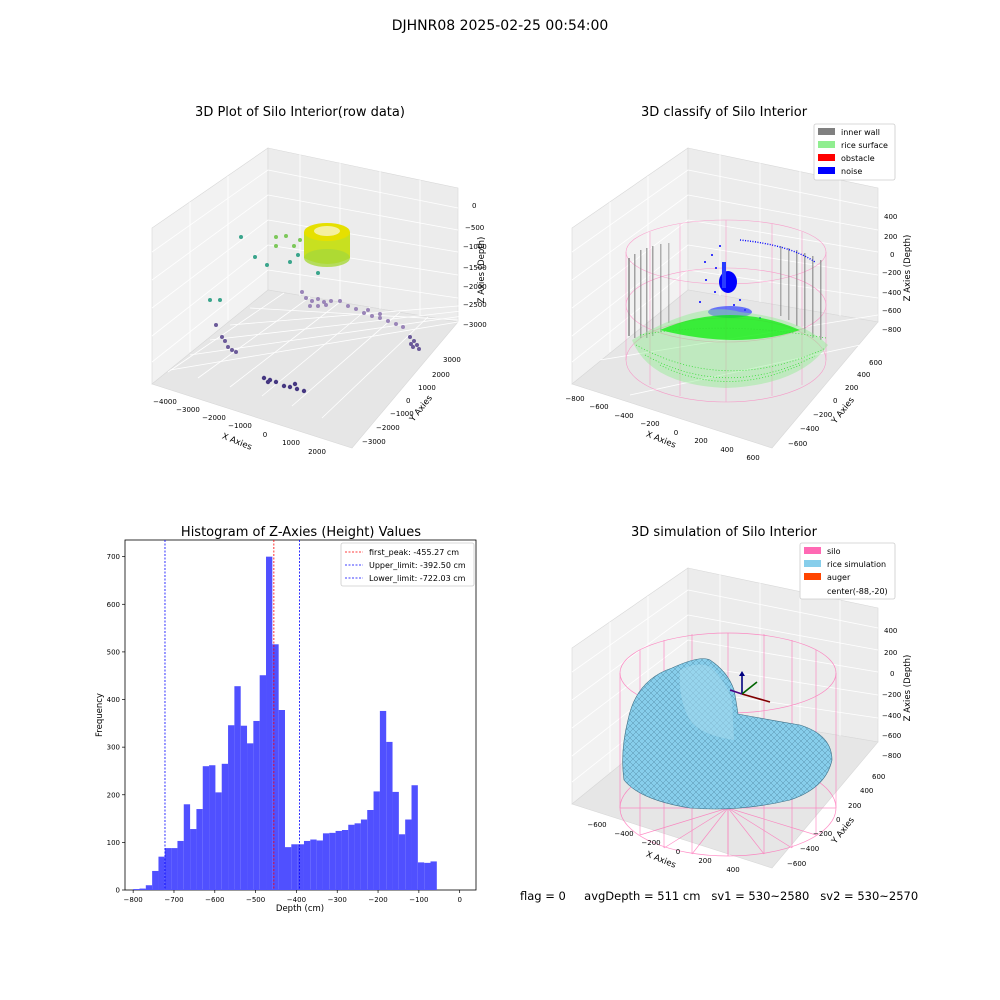 This screenshot has height=1000, width=1000. Describe the element at coordinates (826, 144) in the screenshot. I see `legend-swatch-rice-surface` at that location.